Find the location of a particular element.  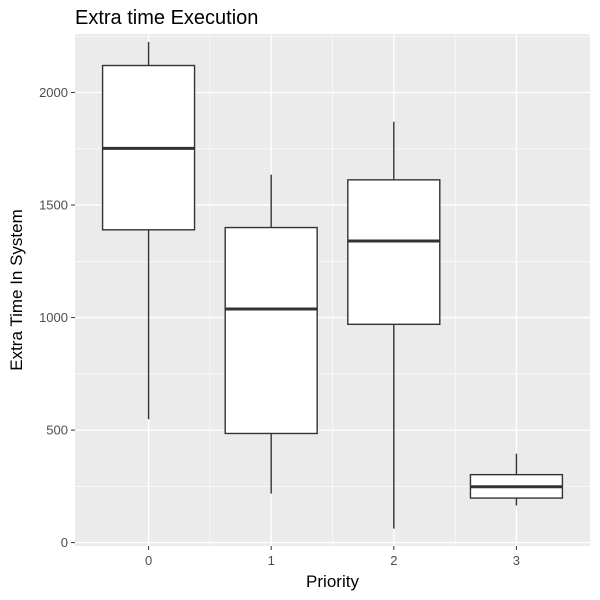

x-tick-label: 0 is located at coordinates (148, 560).